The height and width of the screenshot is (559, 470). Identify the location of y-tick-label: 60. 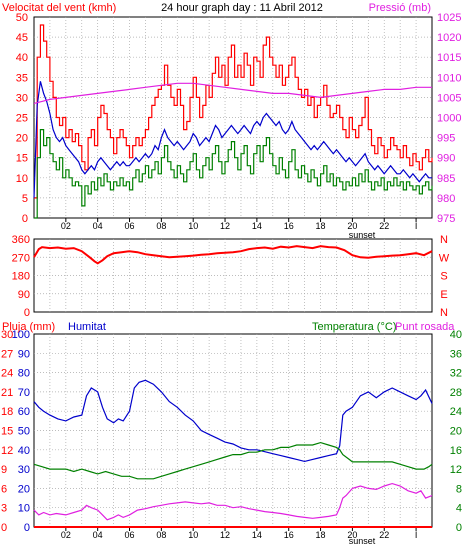
(24, 412).